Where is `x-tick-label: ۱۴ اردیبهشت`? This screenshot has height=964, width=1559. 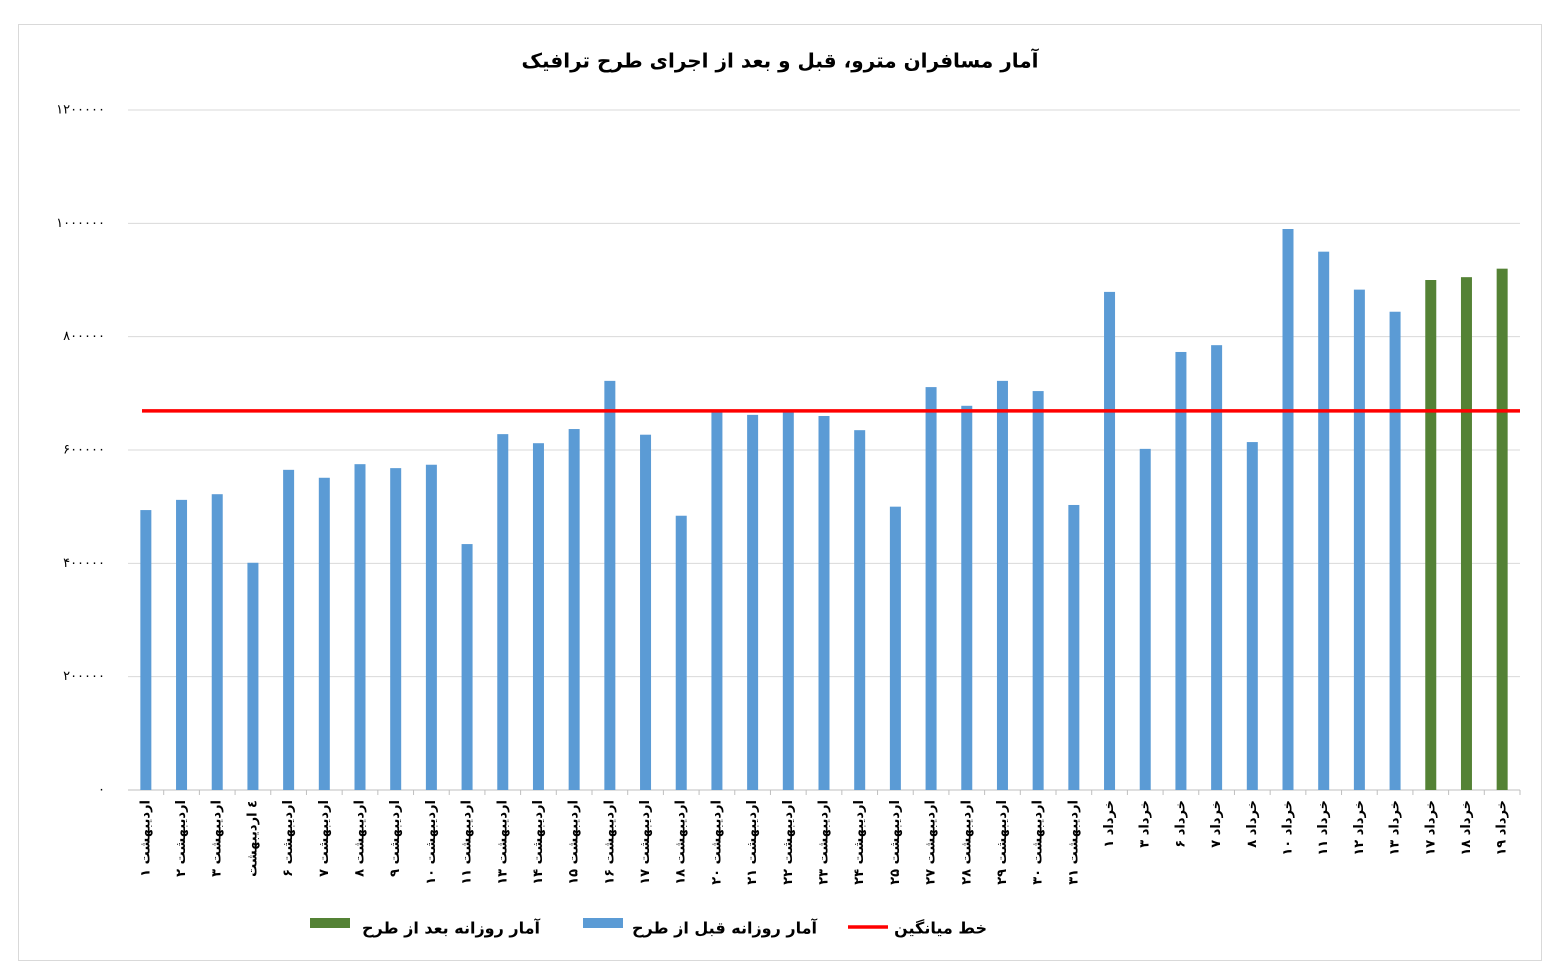
x-tick-label: ۱۴ اردیبهشت is located at coordinates (538, 842).